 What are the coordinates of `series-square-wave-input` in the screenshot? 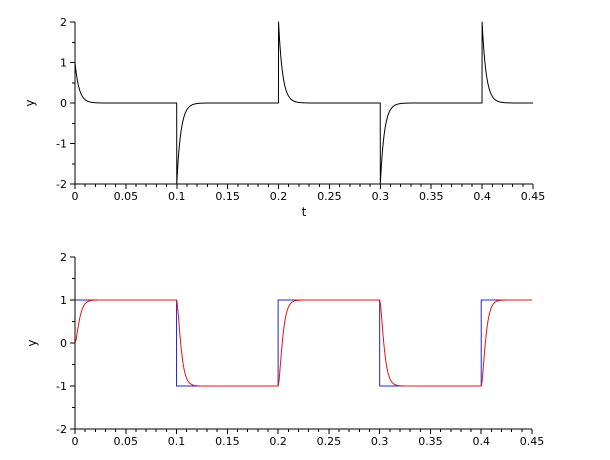 It's located at (303, 343).